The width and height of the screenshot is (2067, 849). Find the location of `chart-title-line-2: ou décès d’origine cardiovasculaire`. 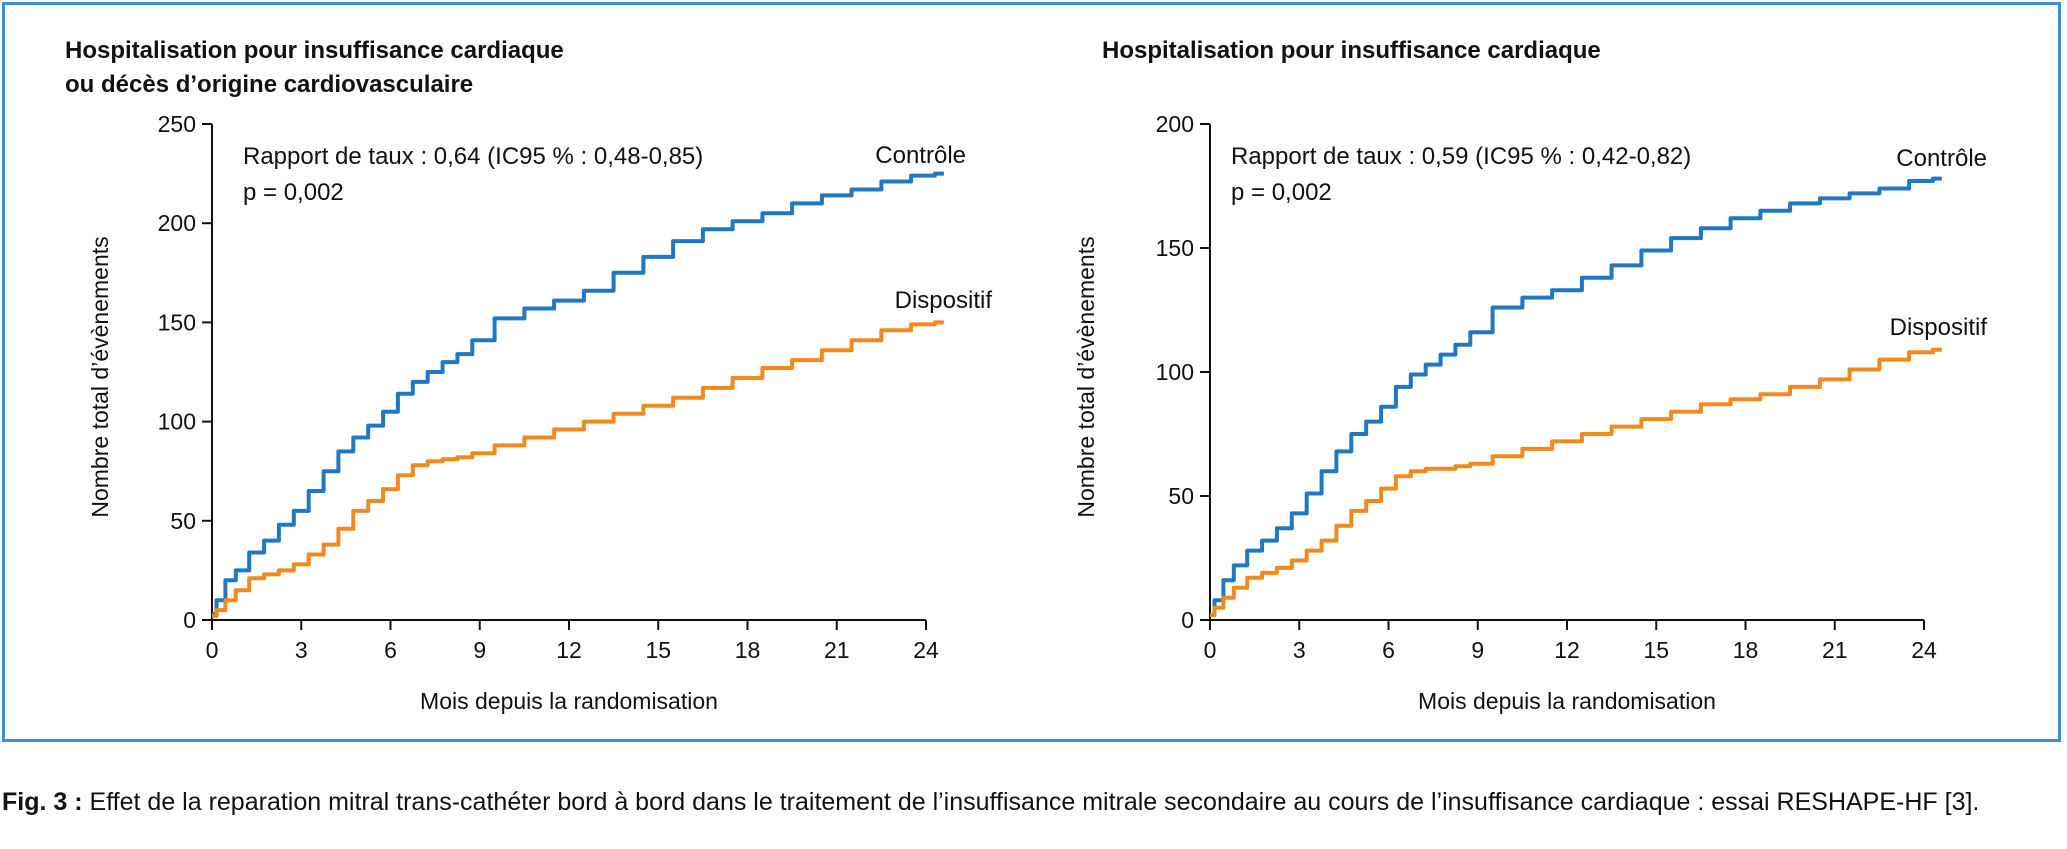

chart-title-line-2: ou décès d’origine cardiovasculaire is located at coordinates (269, 84).